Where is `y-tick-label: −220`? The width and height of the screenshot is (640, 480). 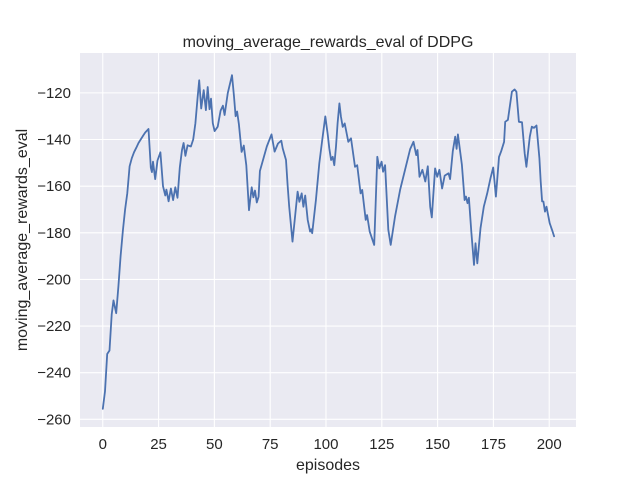
y-tick-label: −220 is located at coordinates (54, 326).